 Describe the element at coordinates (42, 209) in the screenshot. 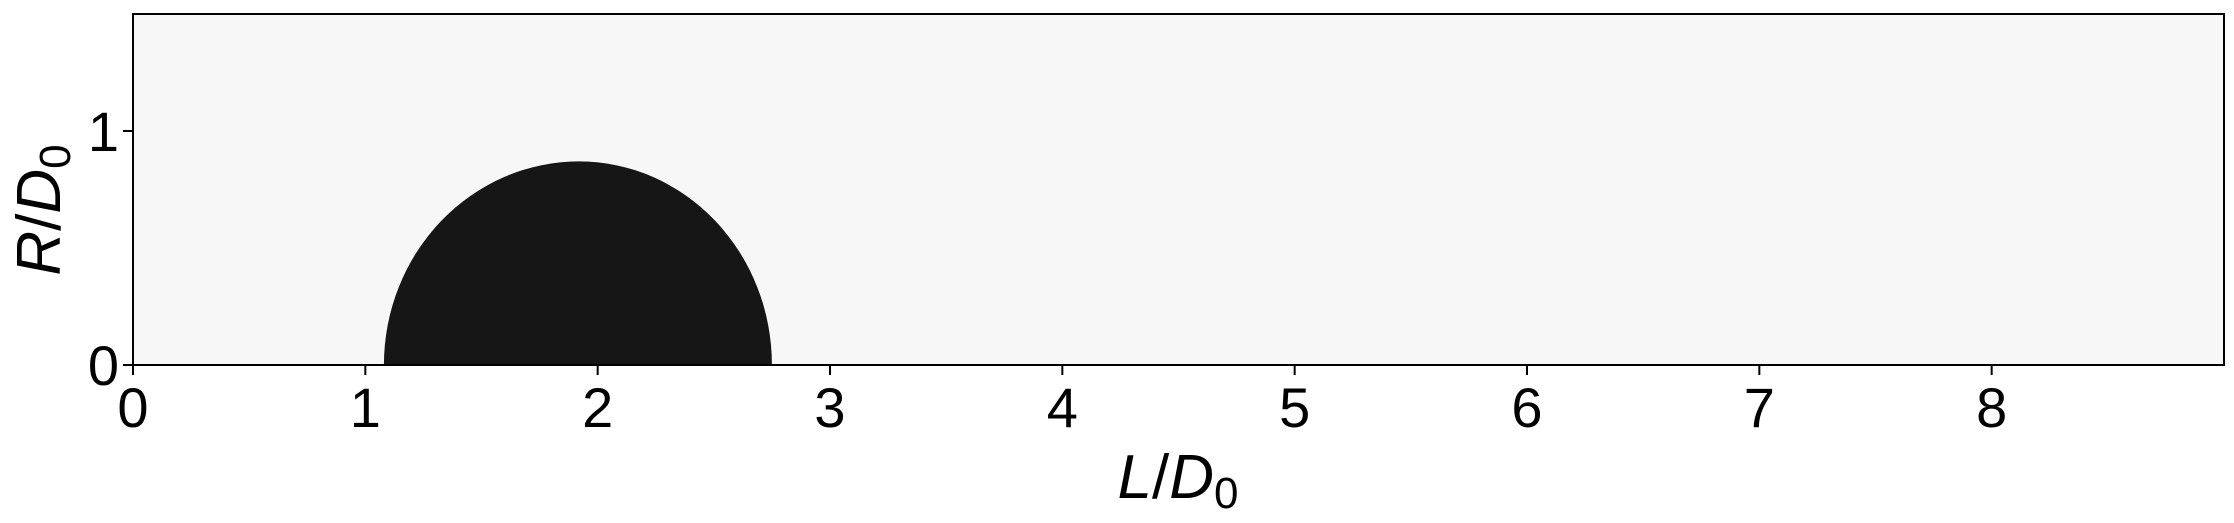

I see `y-axis-label: R/D0` at that location.